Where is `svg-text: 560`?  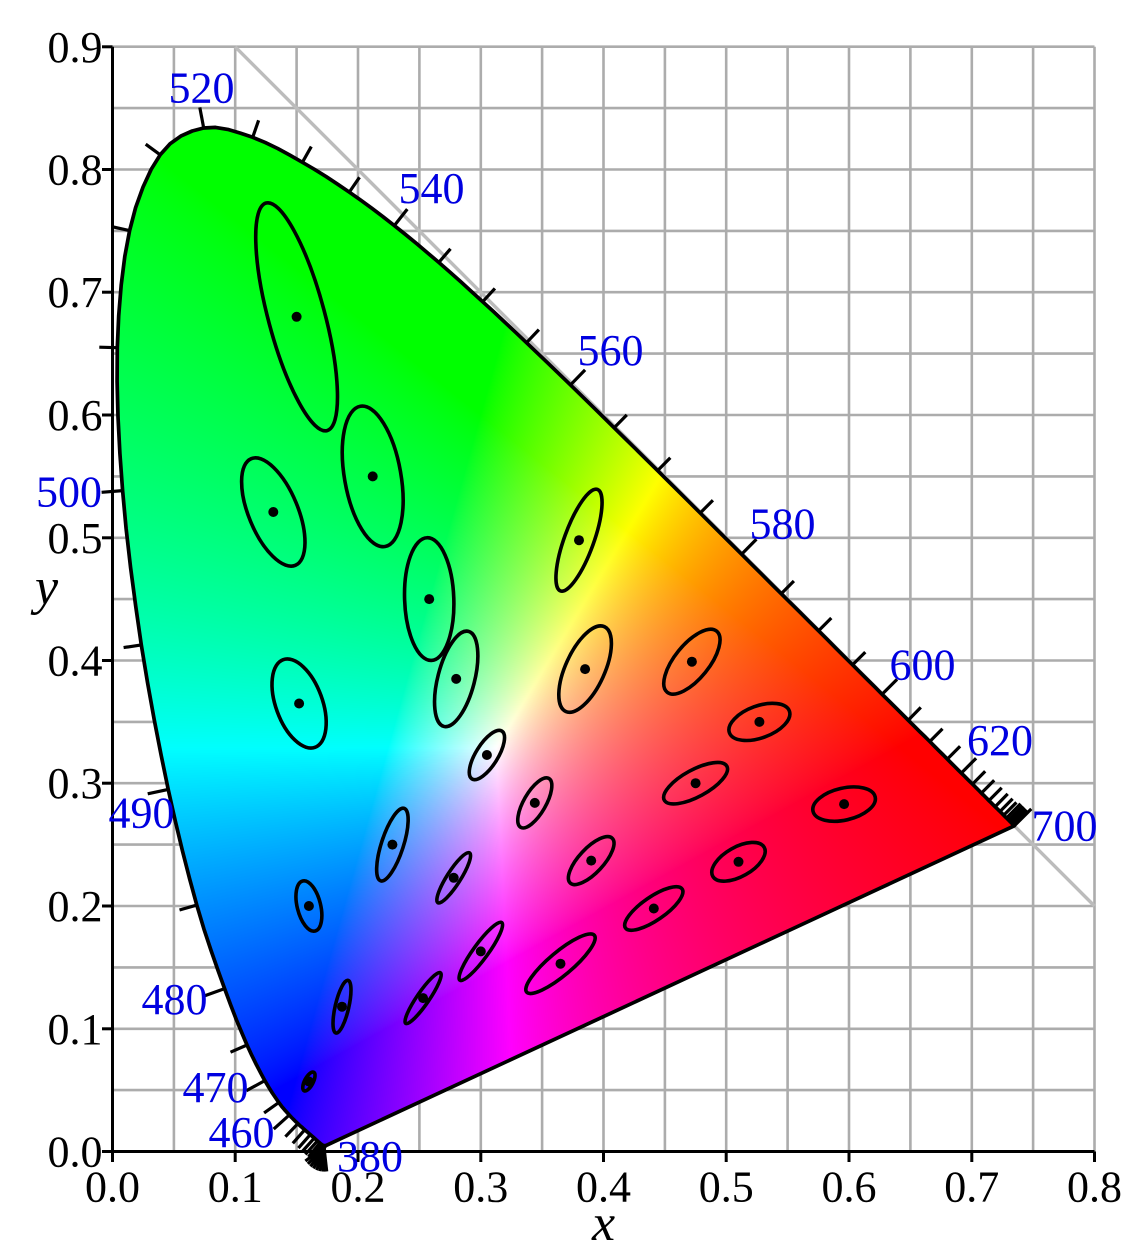
svg-text: 560 is located at coordinates (611, 350).